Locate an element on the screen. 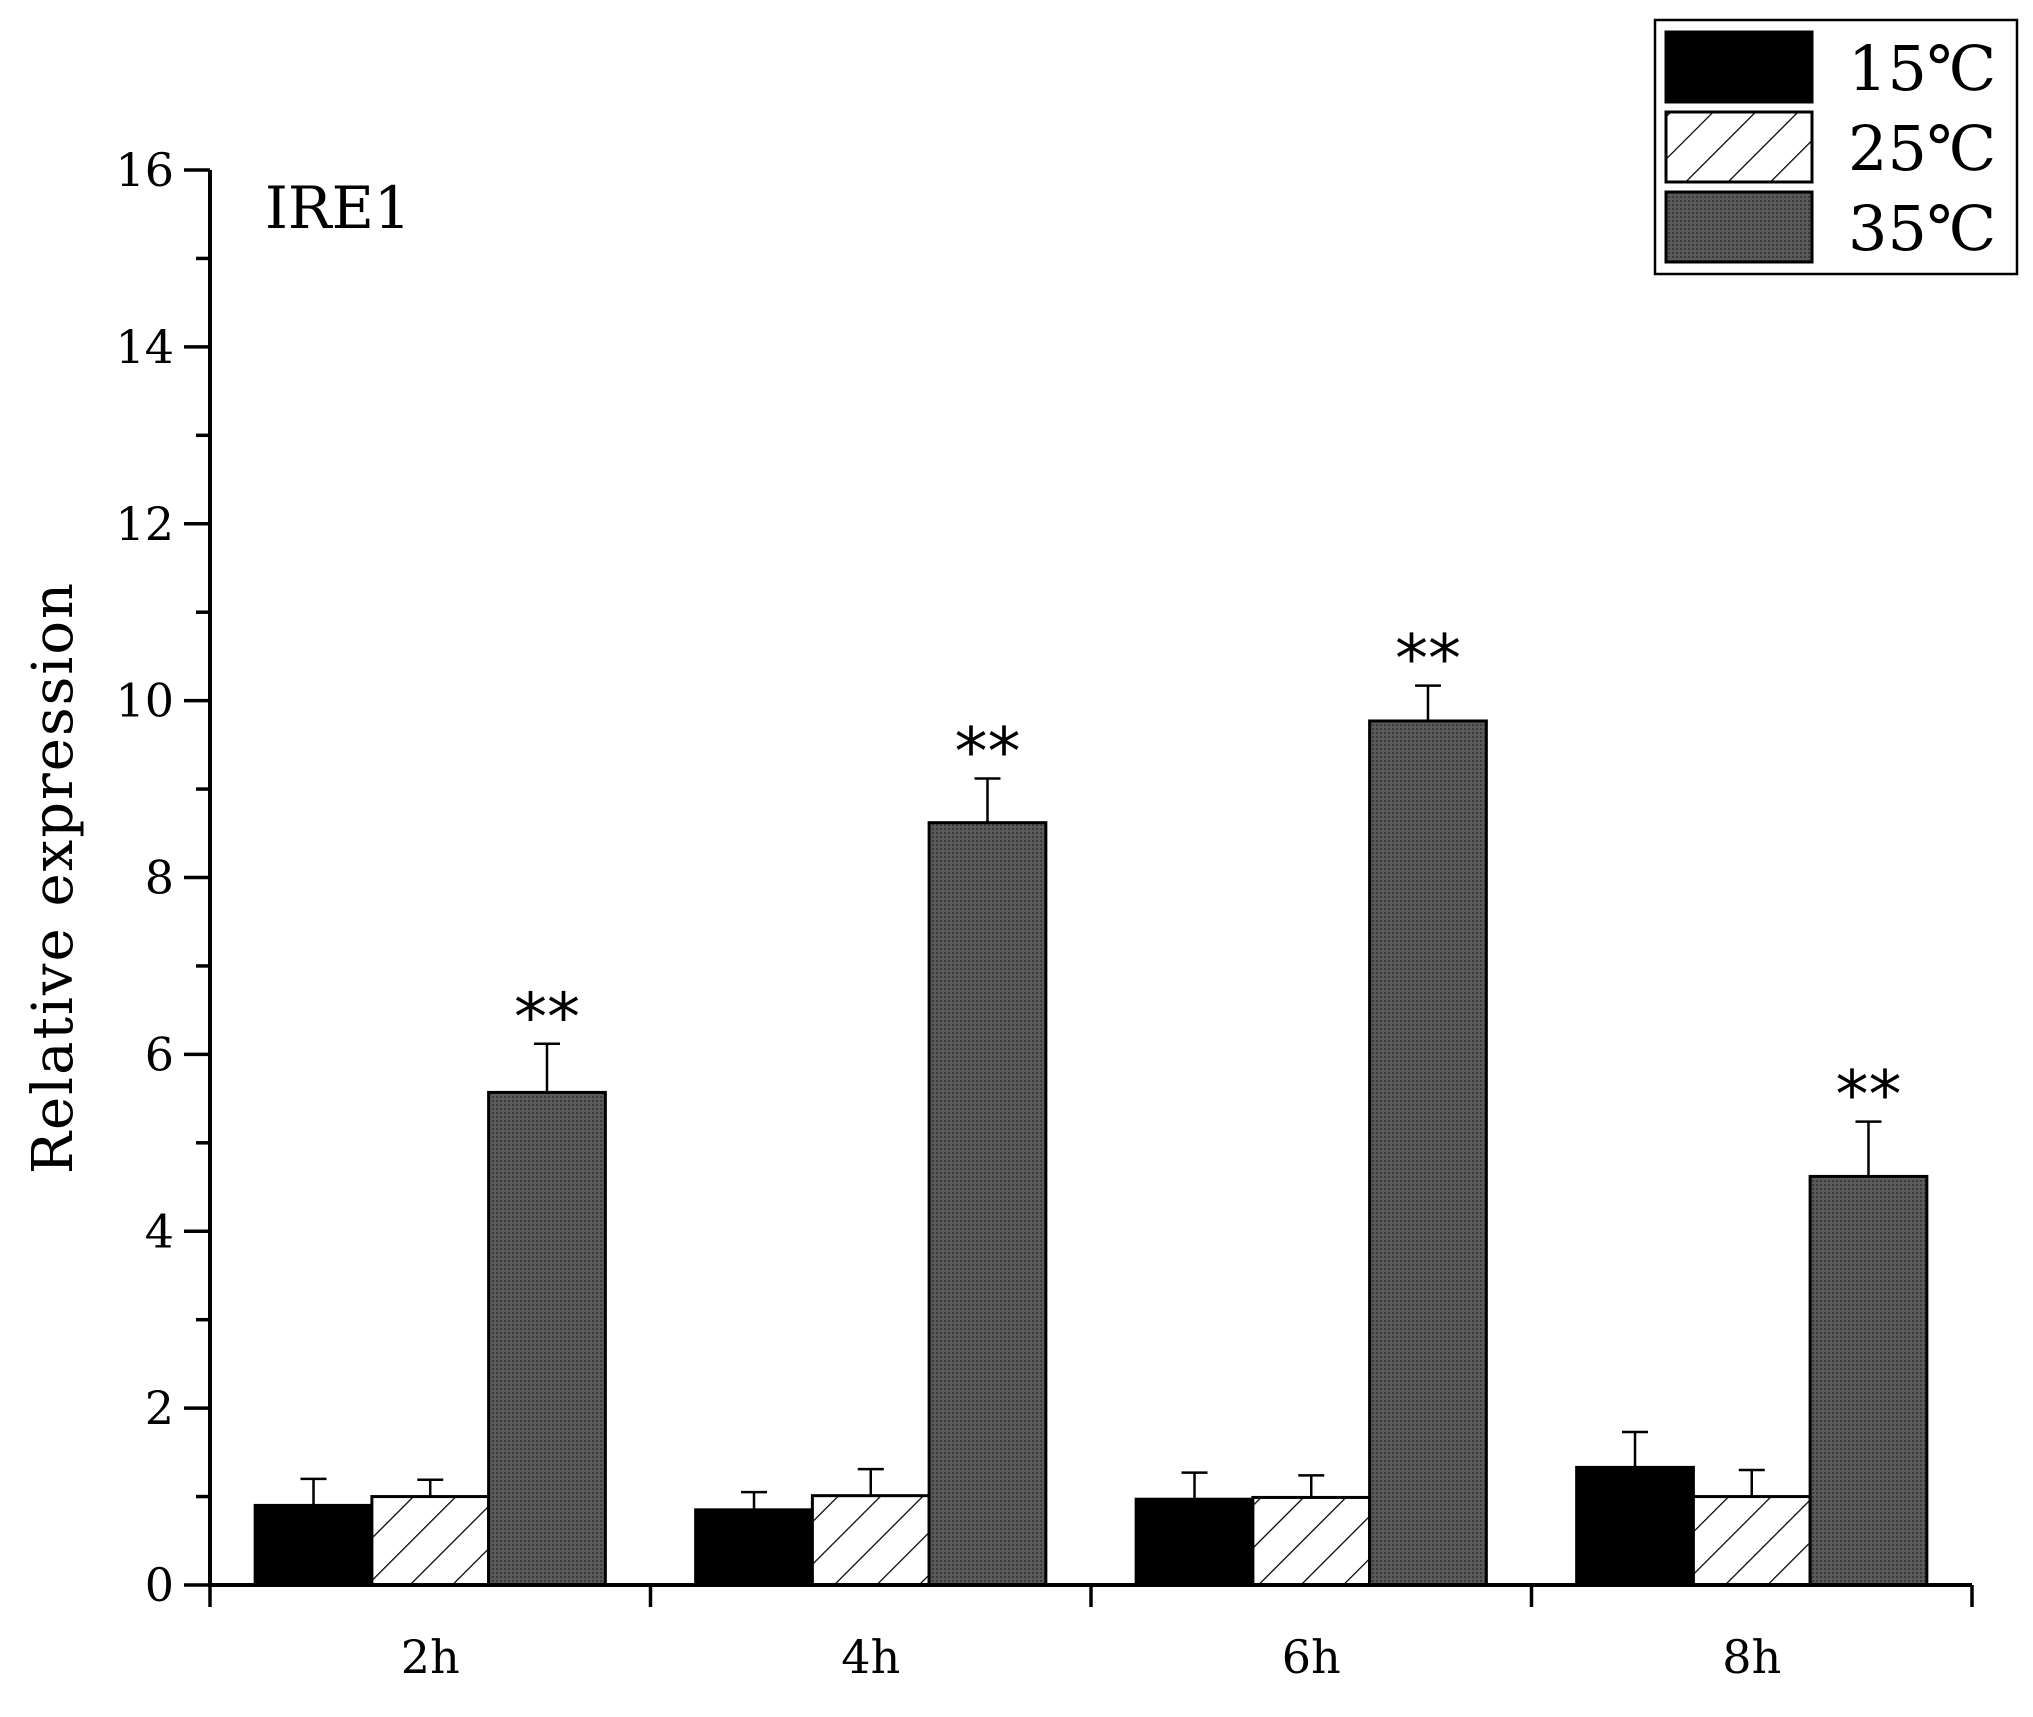  legend-label: 25℃ is located at coordinates (1922, 148).